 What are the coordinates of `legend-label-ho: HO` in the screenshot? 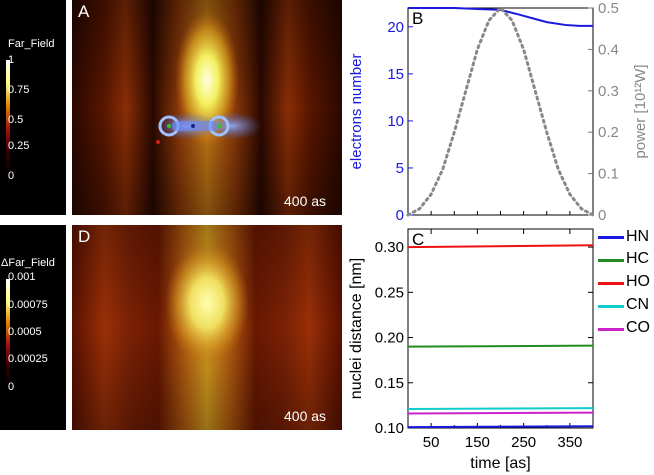 It's located at (638, 281).